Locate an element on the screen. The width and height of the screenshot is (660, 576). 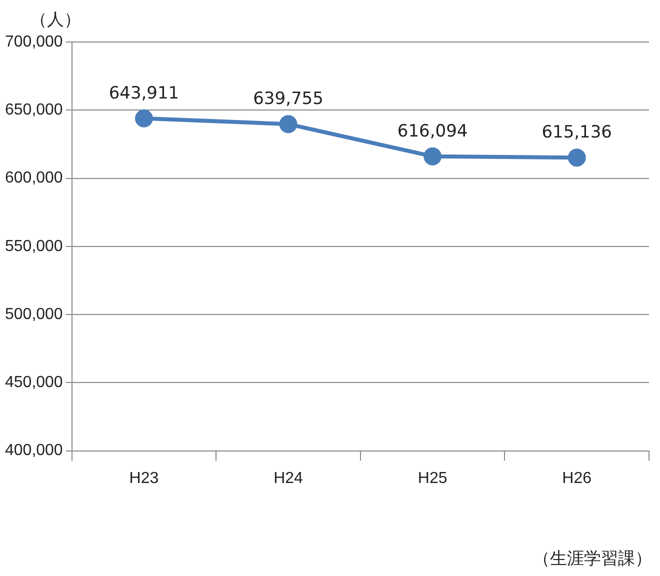
x-tick-label: H24 is located at coordinates (289, 478).